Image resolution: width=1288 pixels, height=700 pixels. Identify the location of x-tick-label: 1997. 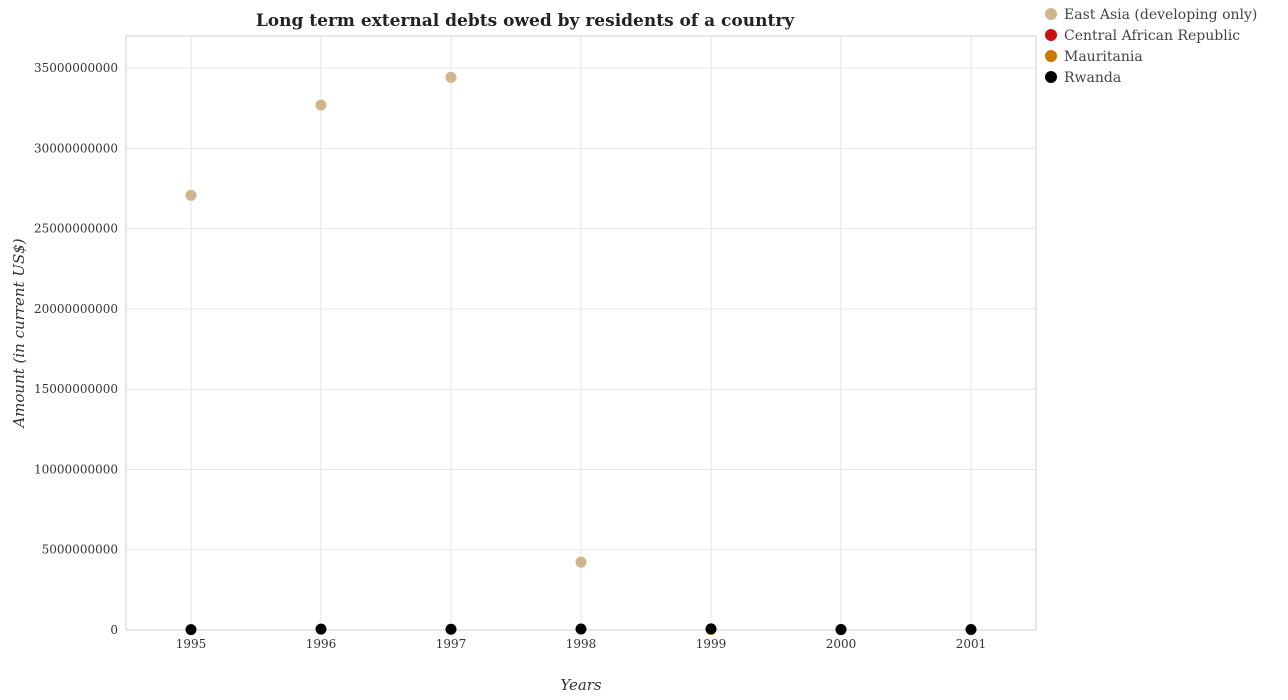
(451, 644).